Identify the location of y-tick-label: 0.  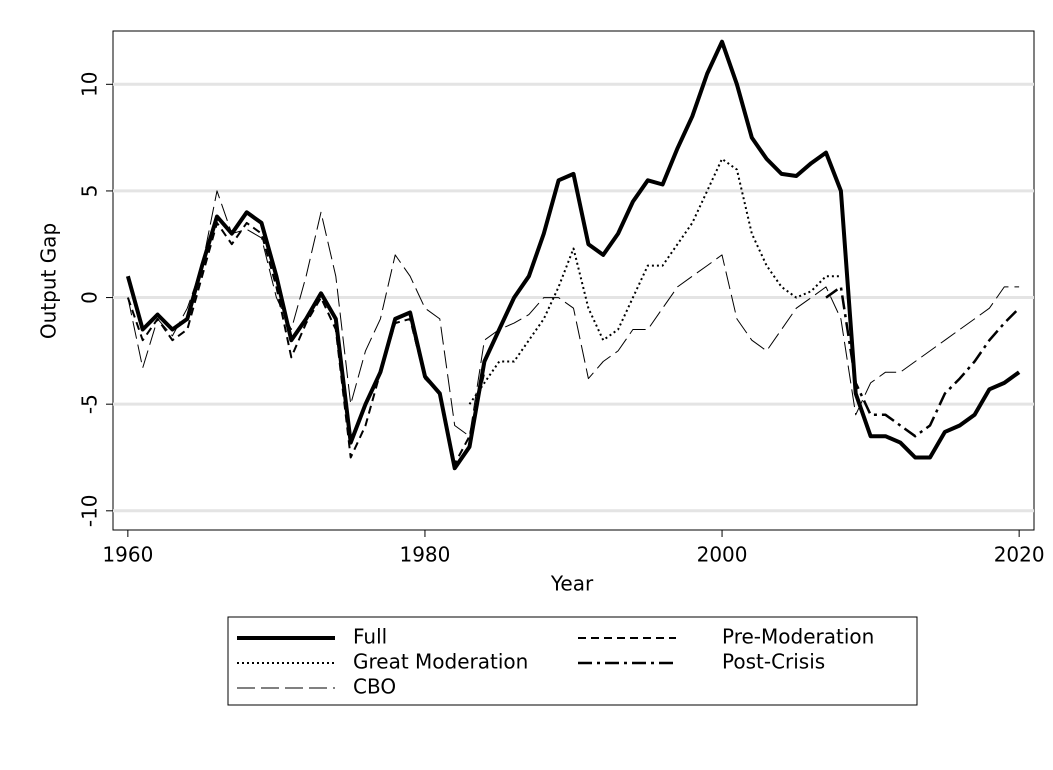
(90, 297).